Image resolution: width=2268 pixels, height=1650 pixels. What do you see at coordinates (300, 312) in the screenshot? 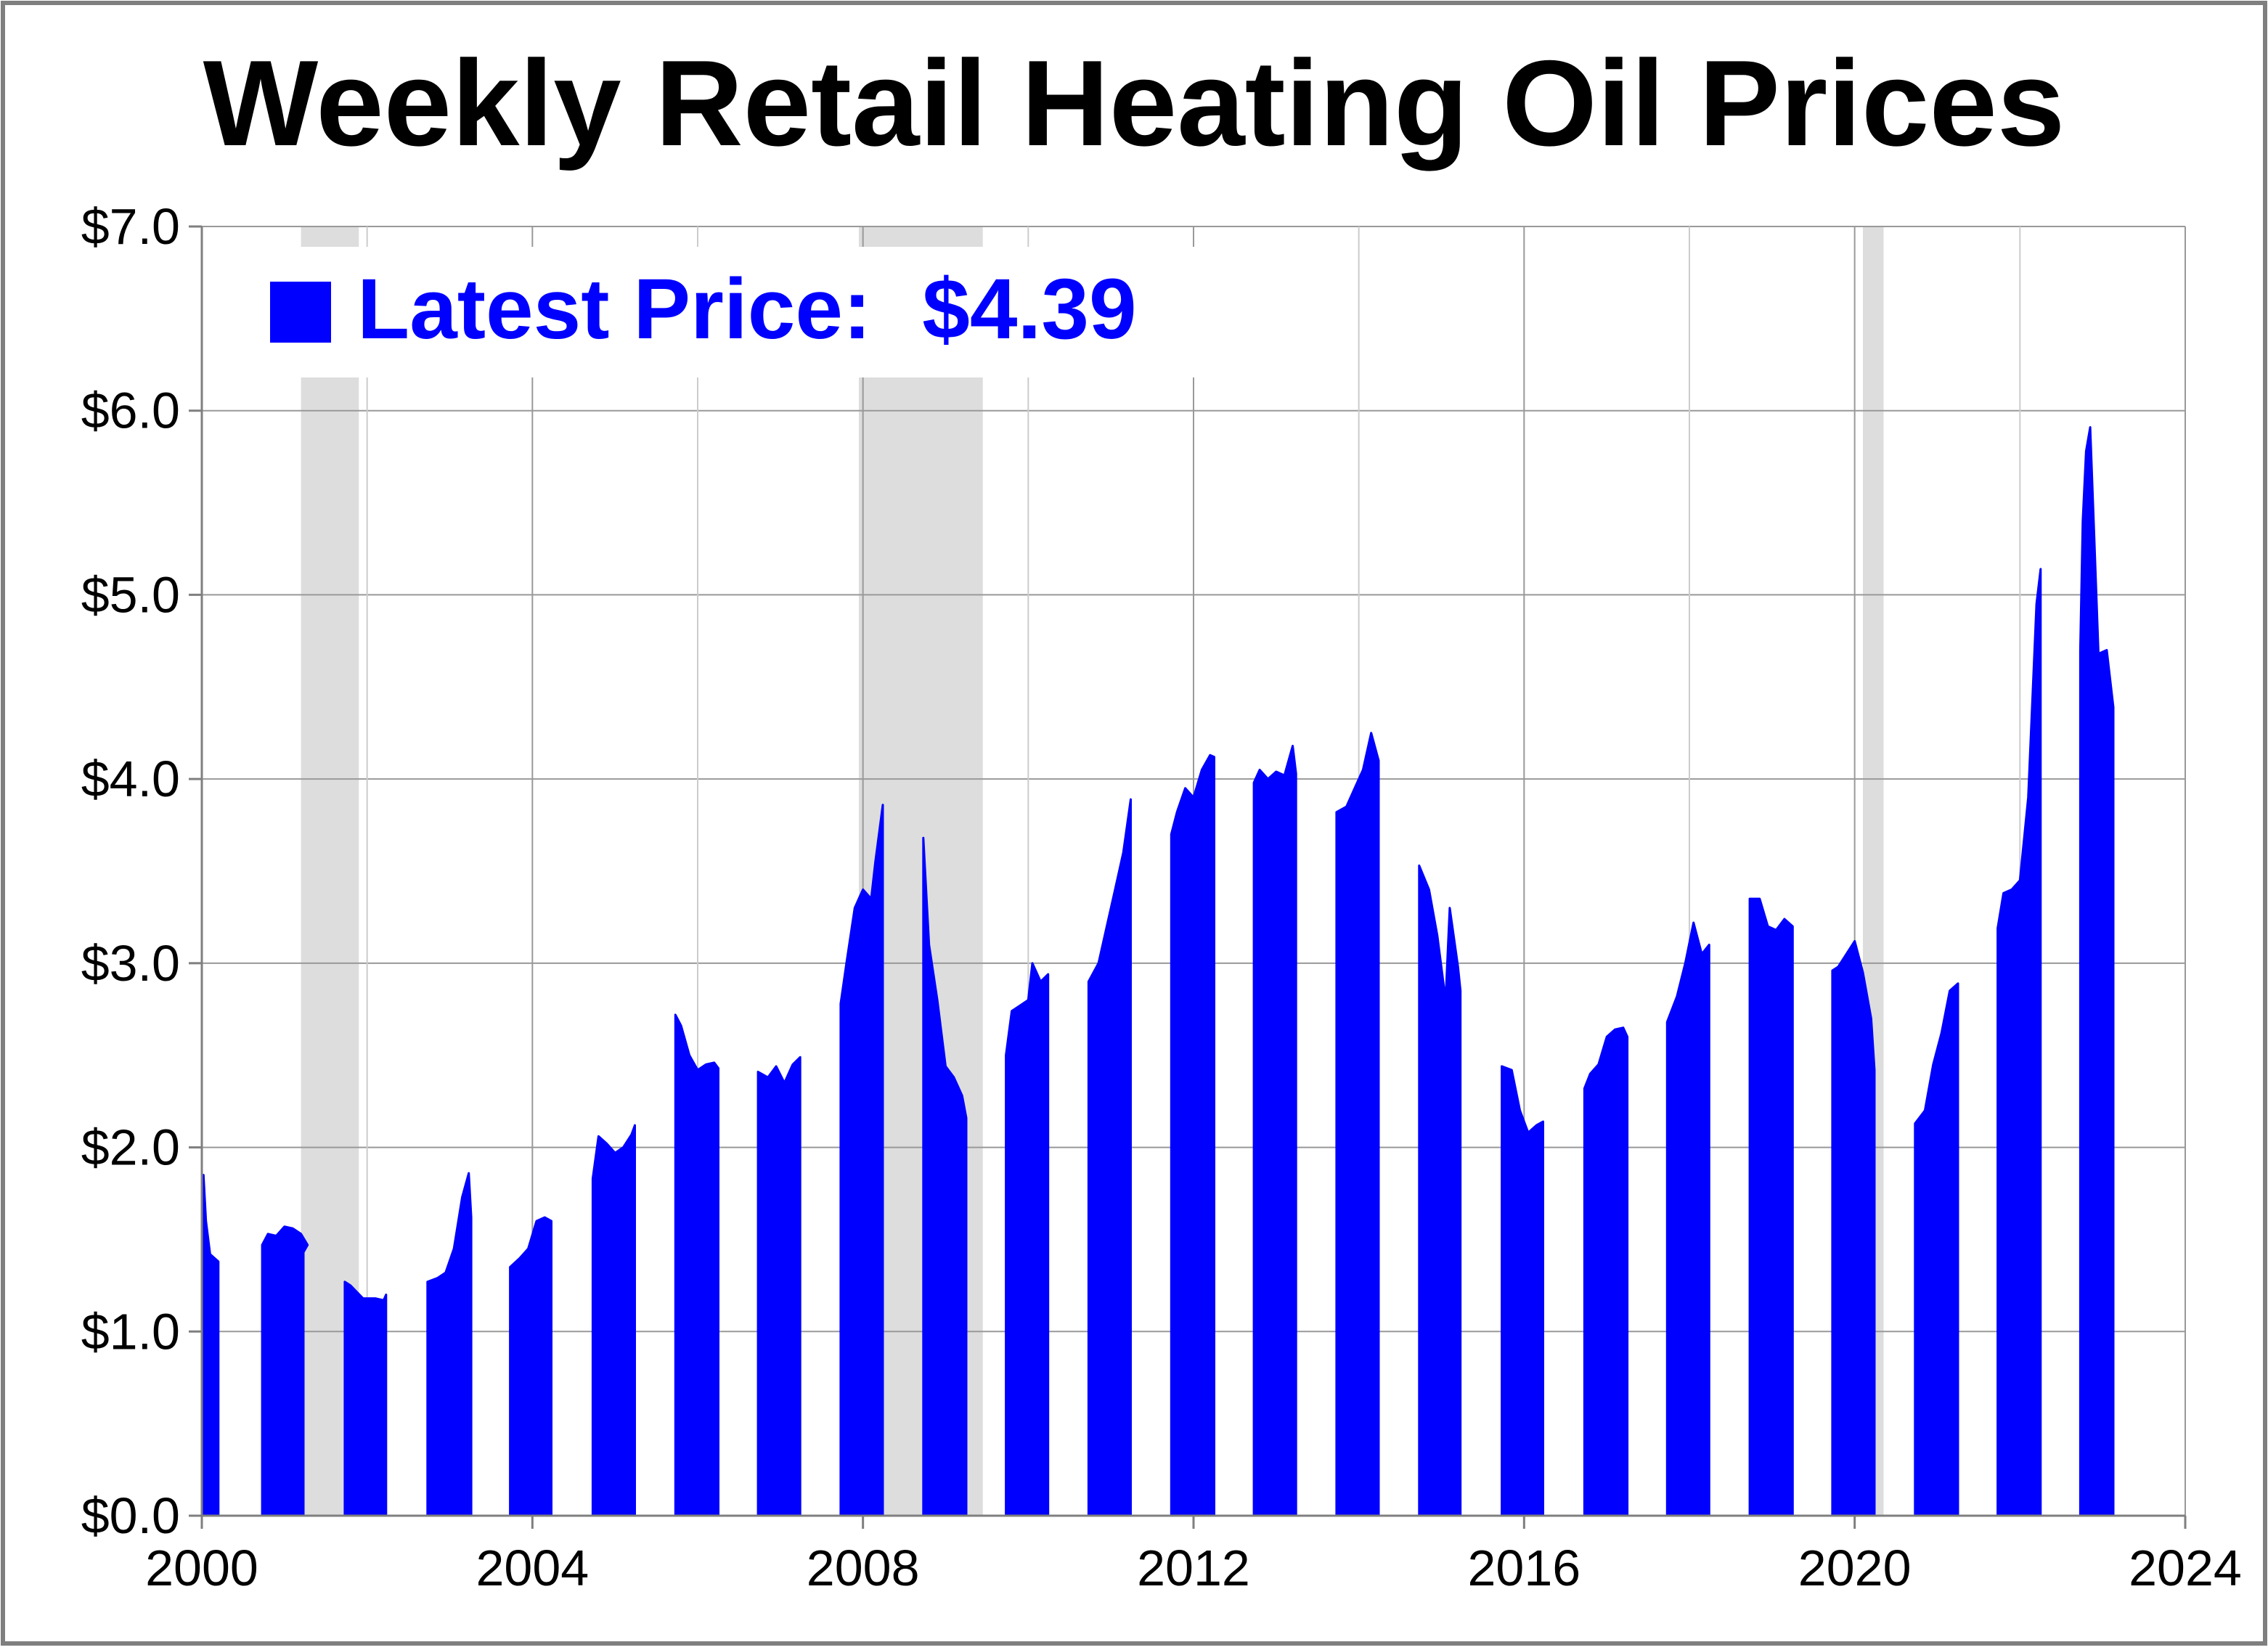
I see `legend-swatch` at bounding box center [300, 312].